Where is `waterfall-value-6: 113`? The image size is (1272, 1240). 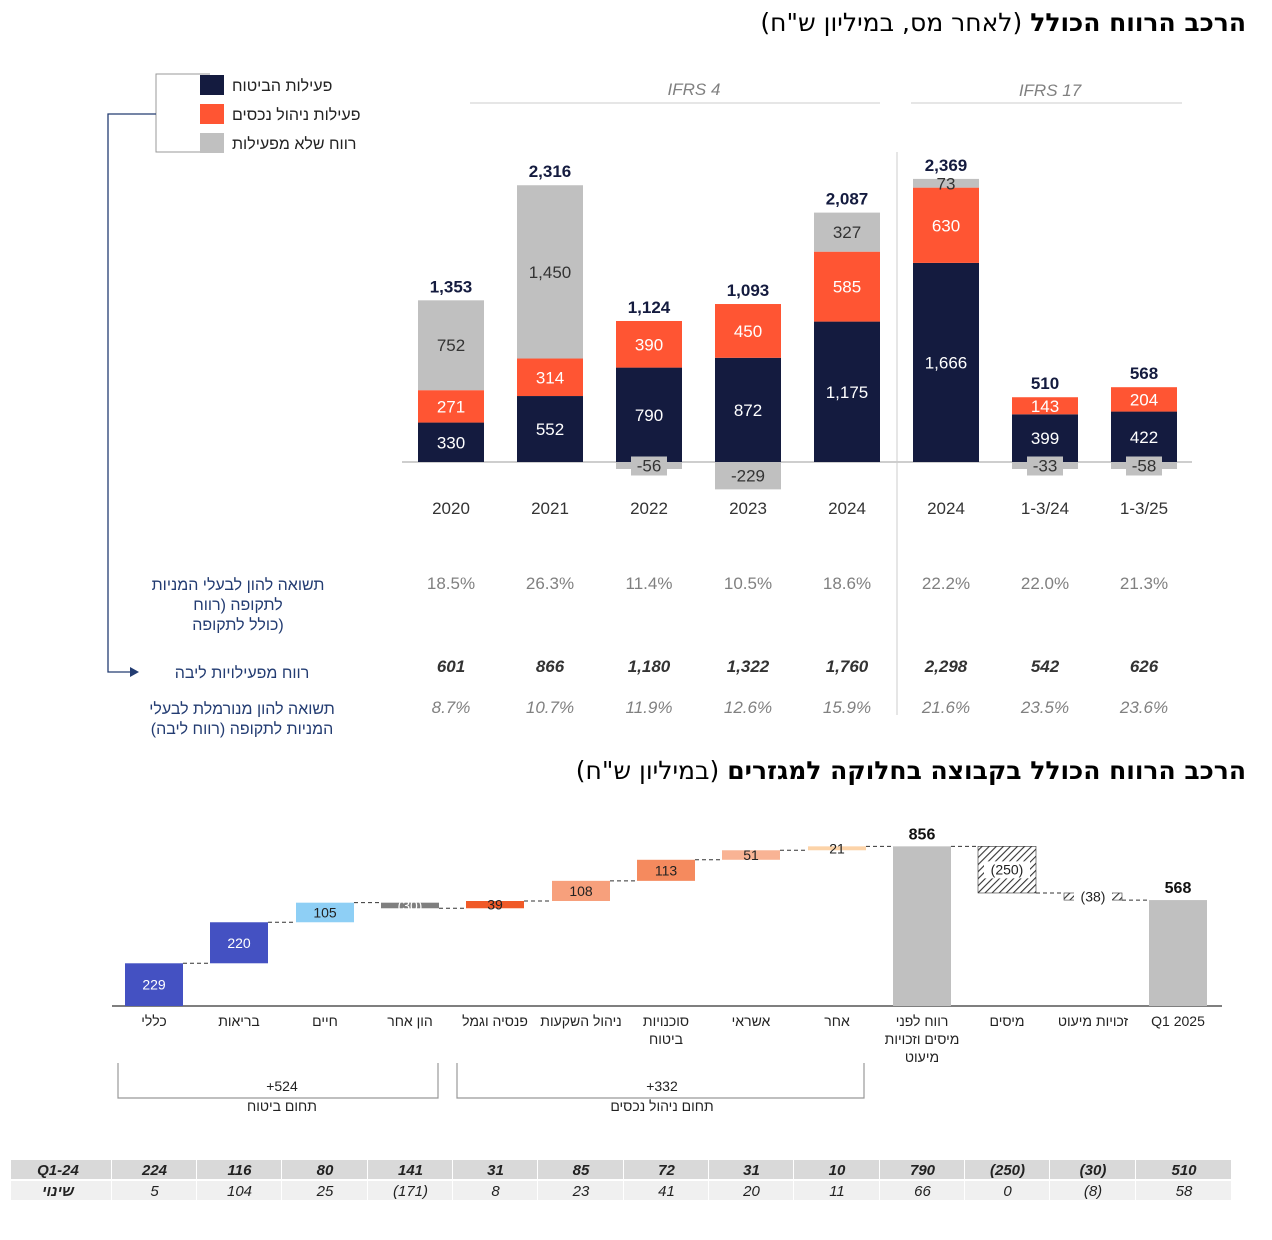 waterfall-value-6: 113 is located at coordinates (666, 870).